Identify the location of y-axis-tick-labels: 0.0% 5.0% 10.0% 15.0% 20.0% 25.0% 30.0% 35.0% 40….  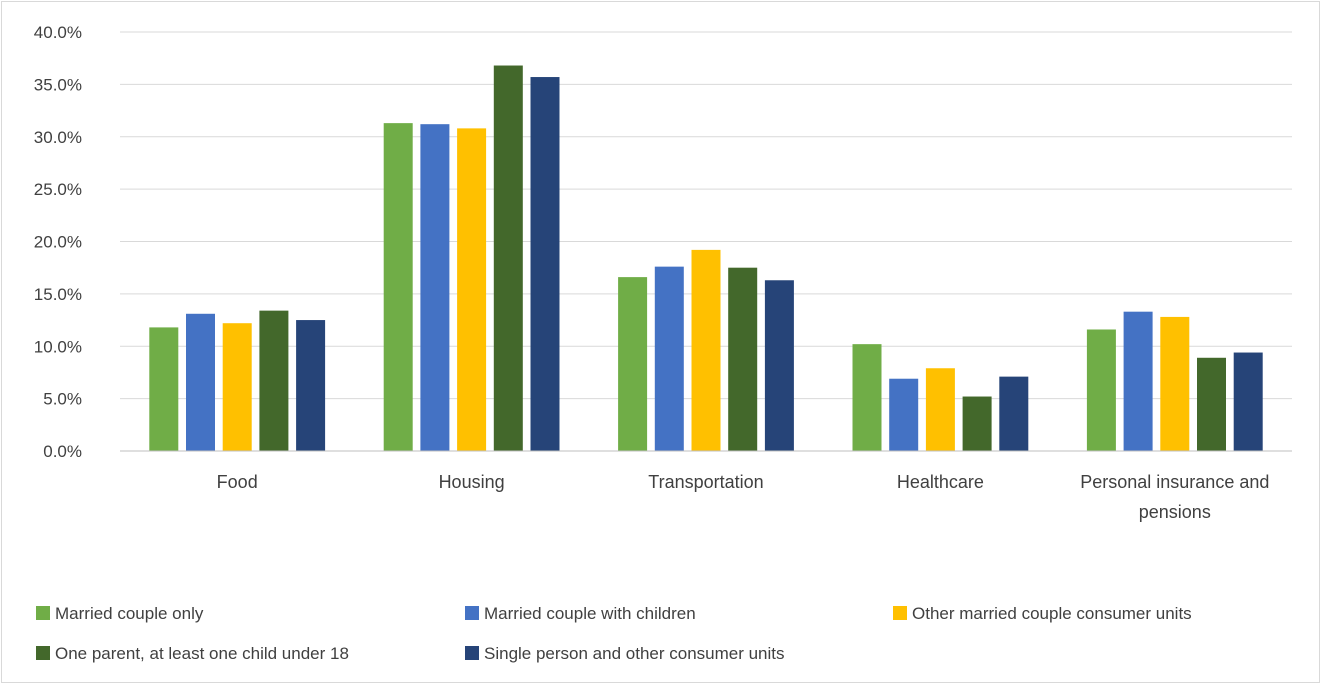
(58, 242).